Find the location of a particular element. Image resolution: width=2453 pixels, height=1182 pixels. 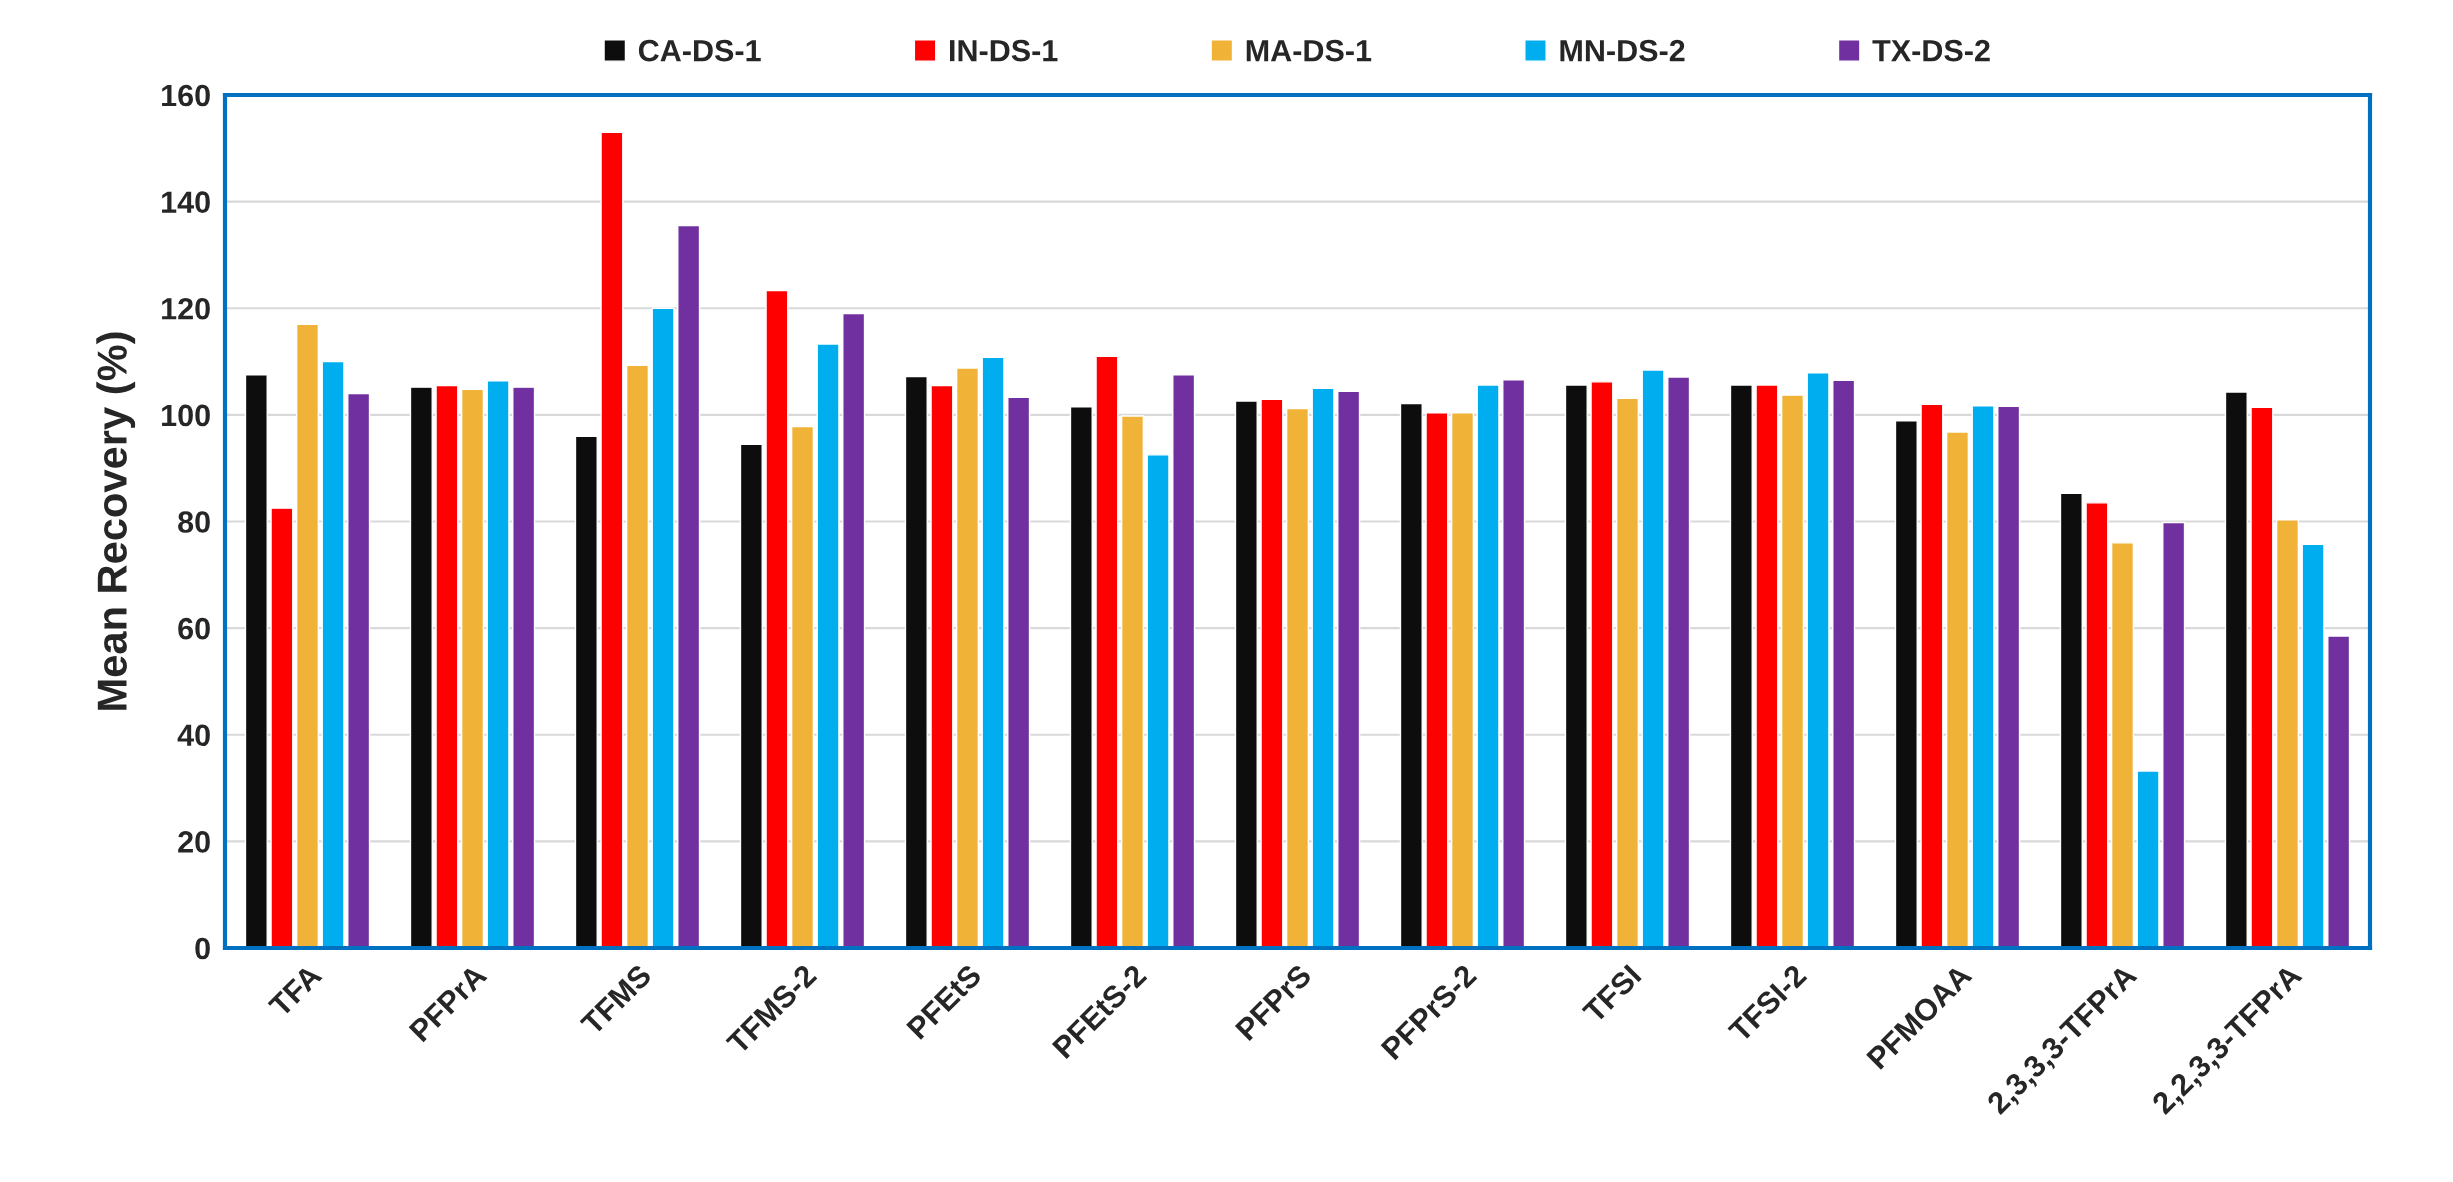

y-tick-label: 80 is located at coordinates (194, 522).